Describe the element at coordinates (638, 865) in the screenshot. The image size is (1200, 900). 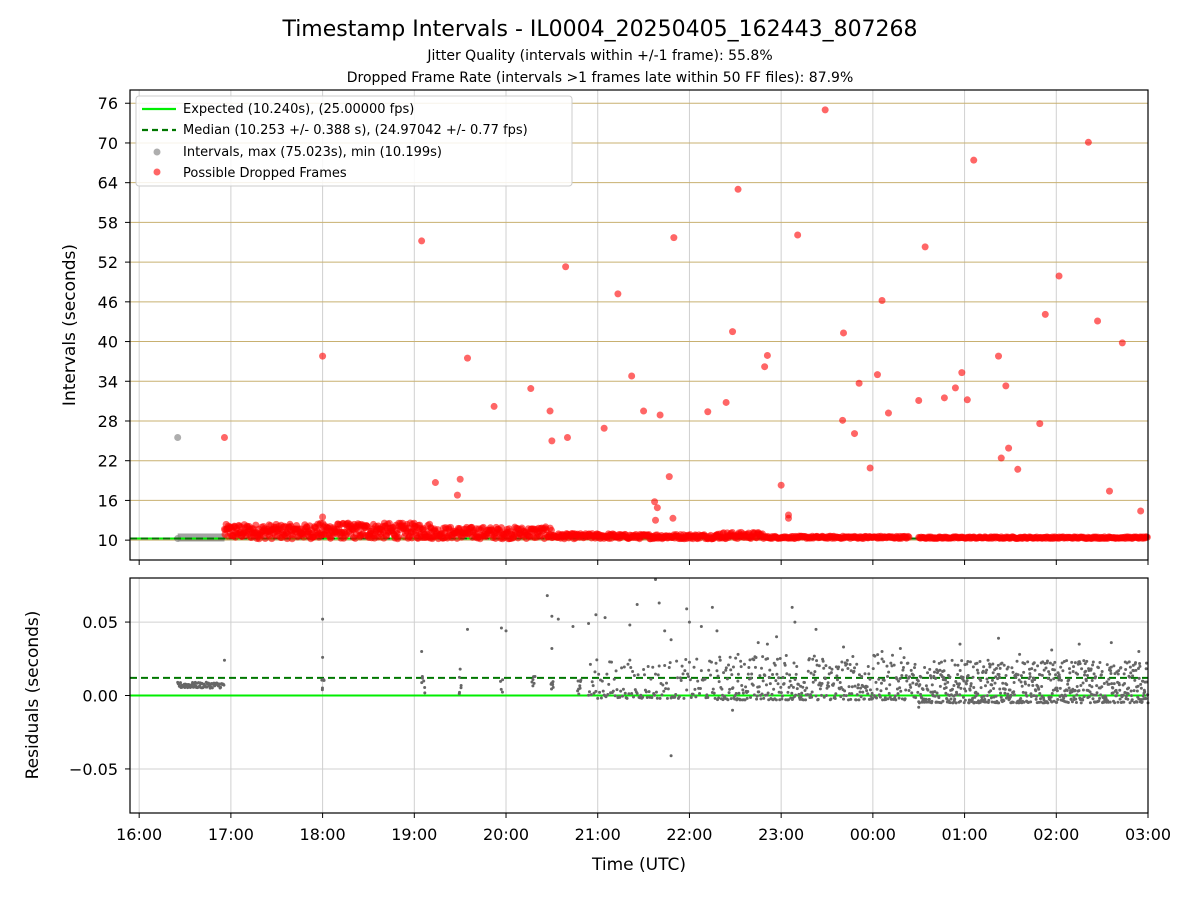
I see `x-axis-label: Time (UTC)` at that location.